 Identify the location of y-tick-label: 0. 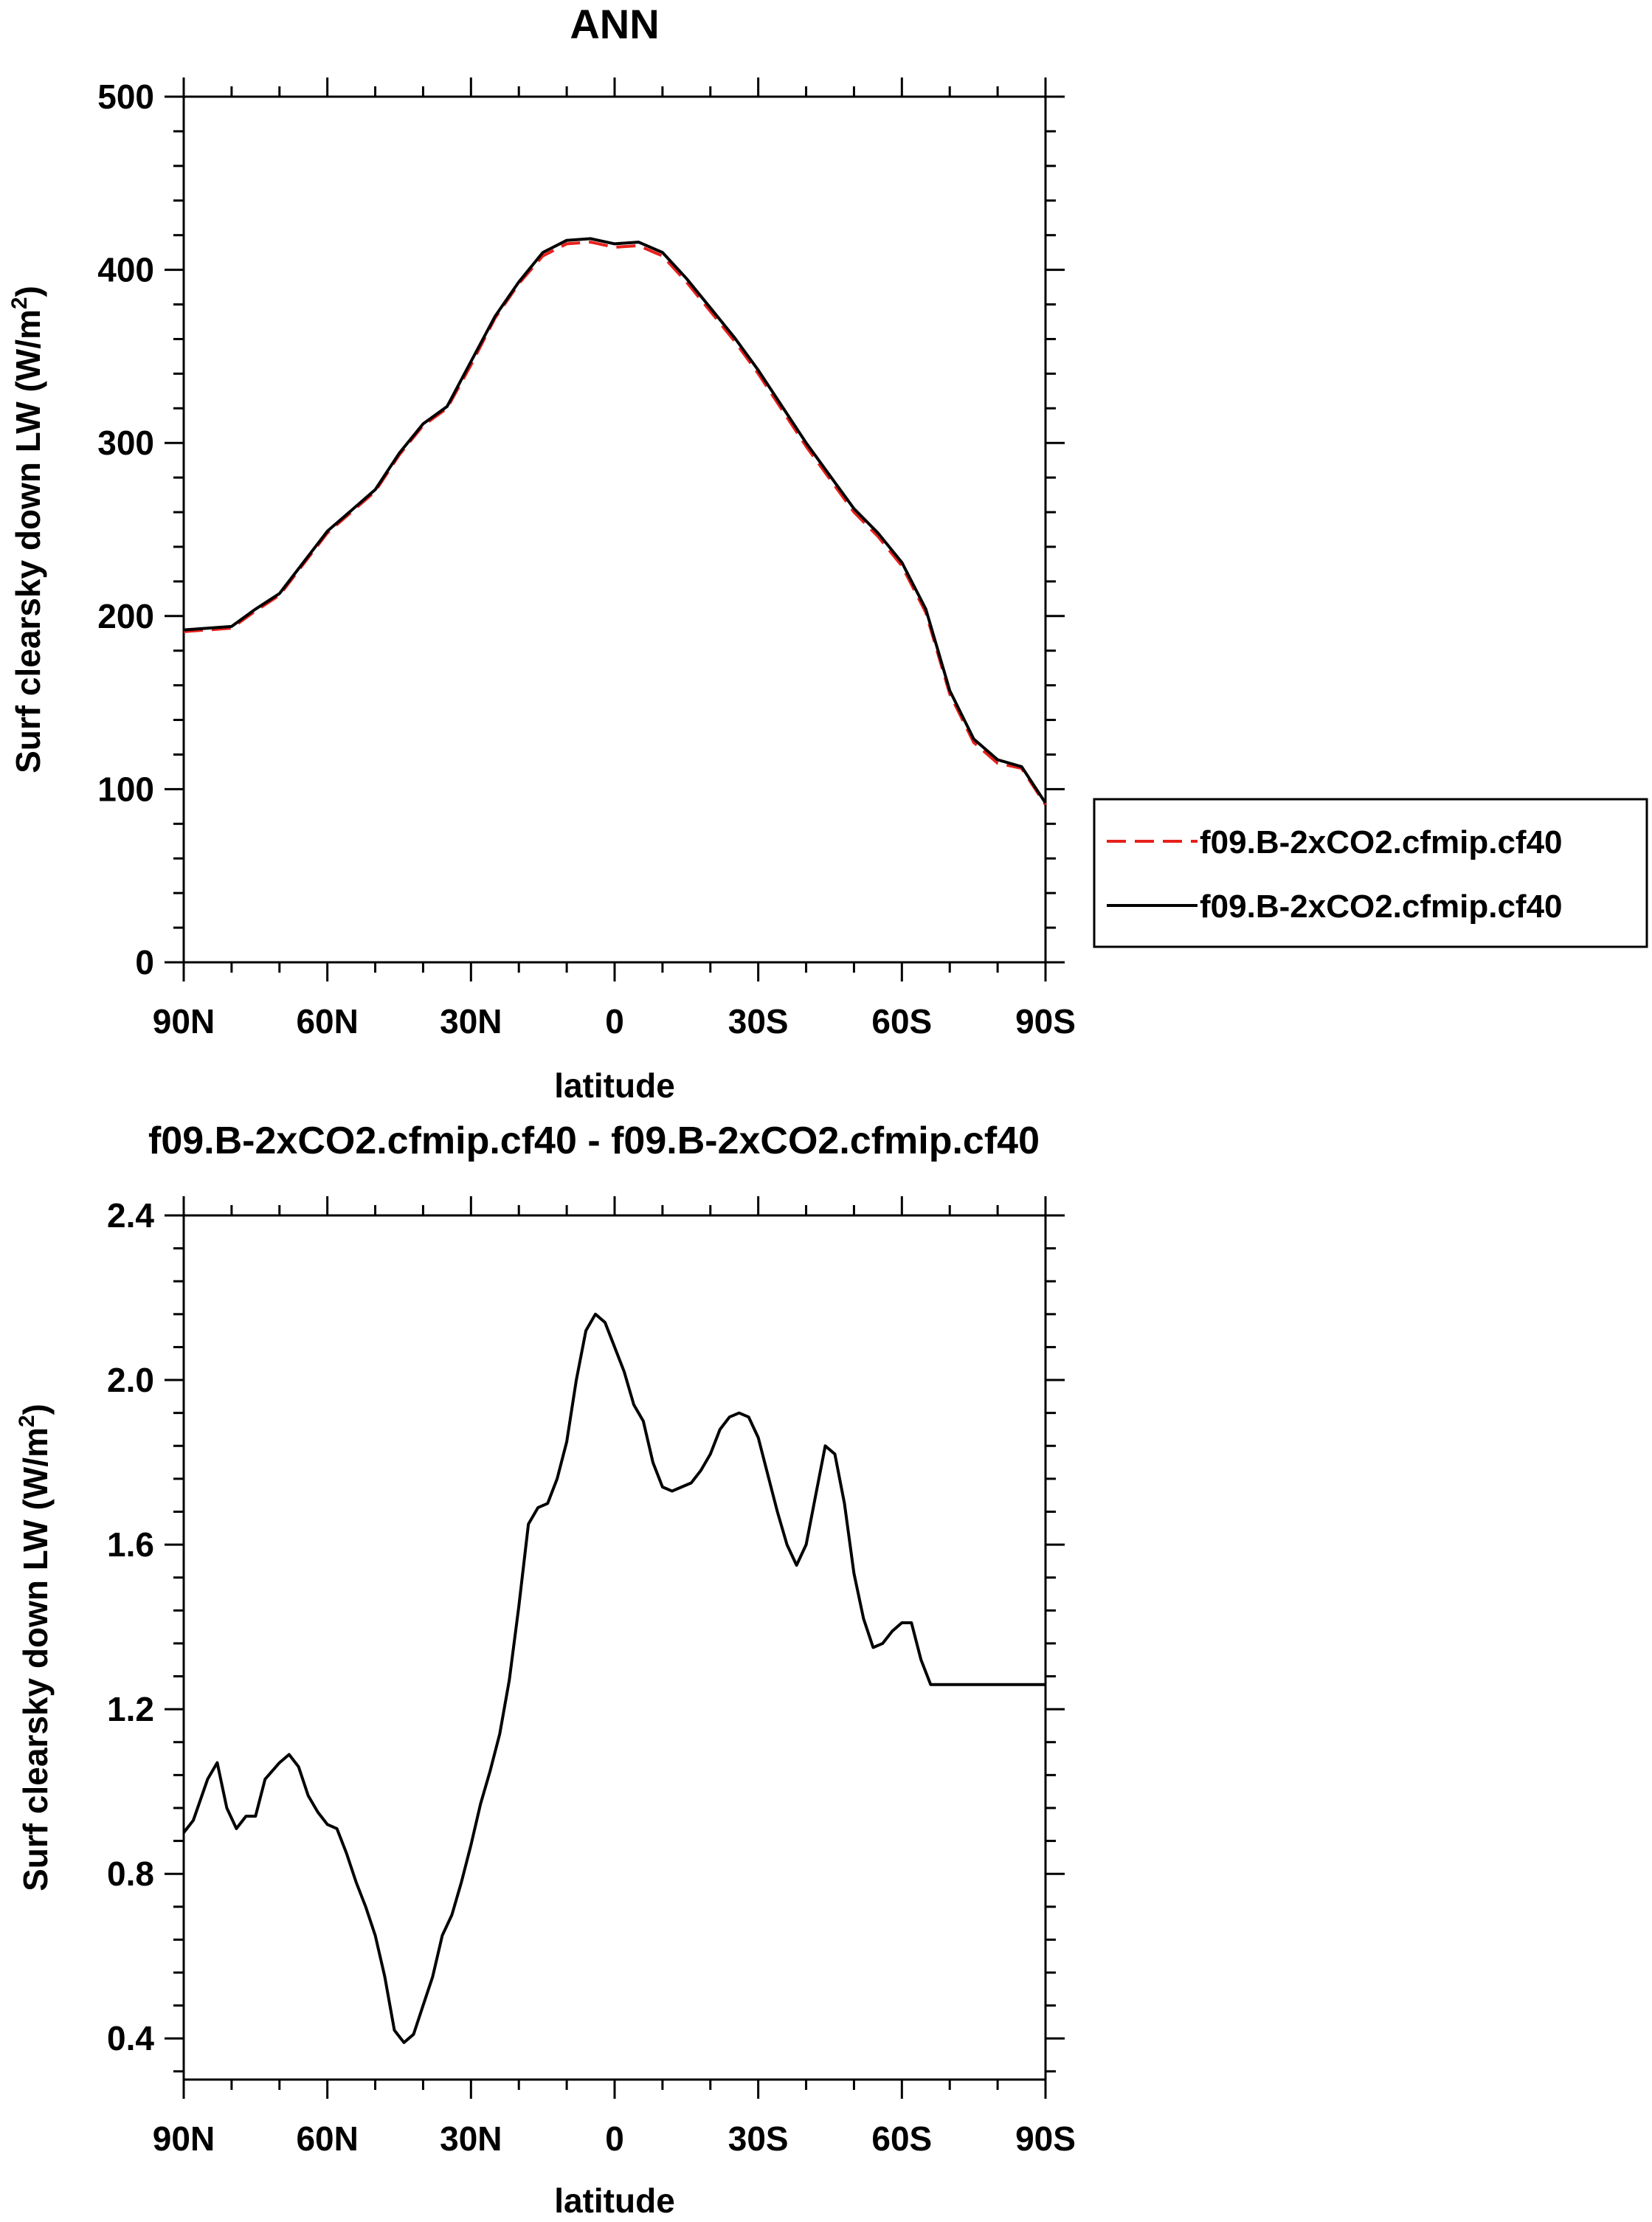
(145, 962).